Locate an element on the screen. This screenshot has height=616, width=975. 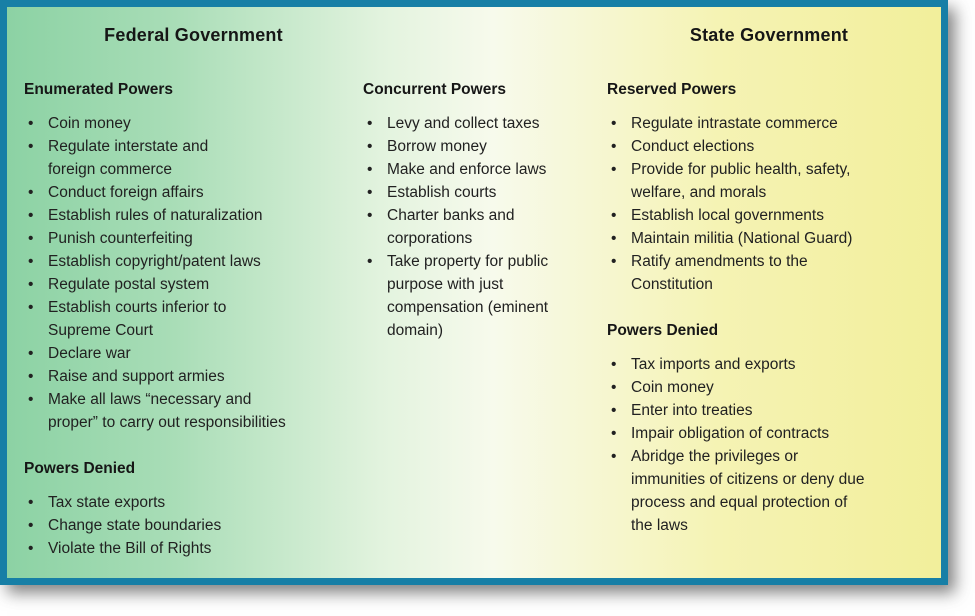
power-item: Tax imports and exports is located at coordinates (769, 364).